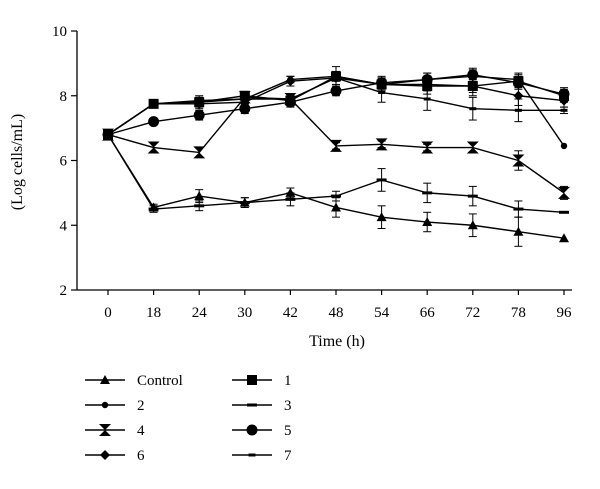  I want to click on legend-item: 6, so click(115, 456).